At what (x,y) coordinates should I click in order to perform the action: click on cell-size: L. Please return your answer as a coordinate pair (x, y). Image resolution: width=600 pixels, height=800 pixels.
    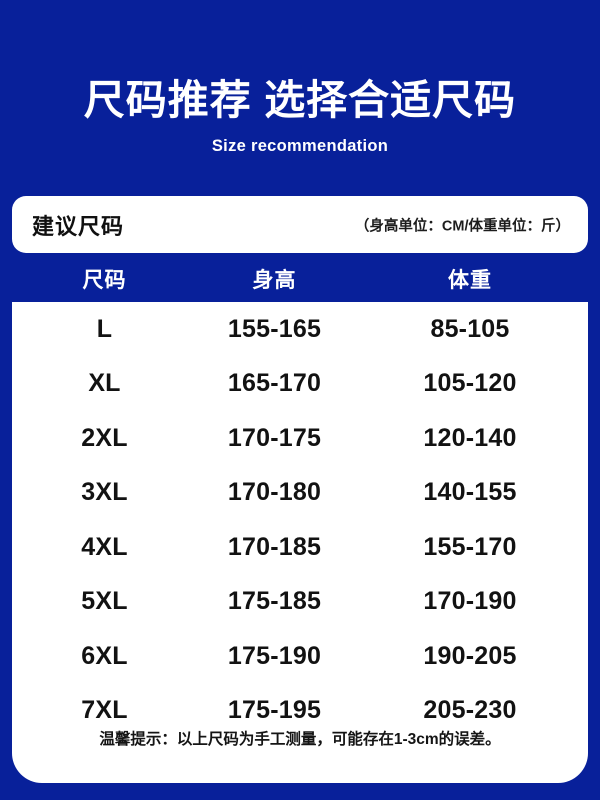
    Looking at the image, I should click on (104, 328).